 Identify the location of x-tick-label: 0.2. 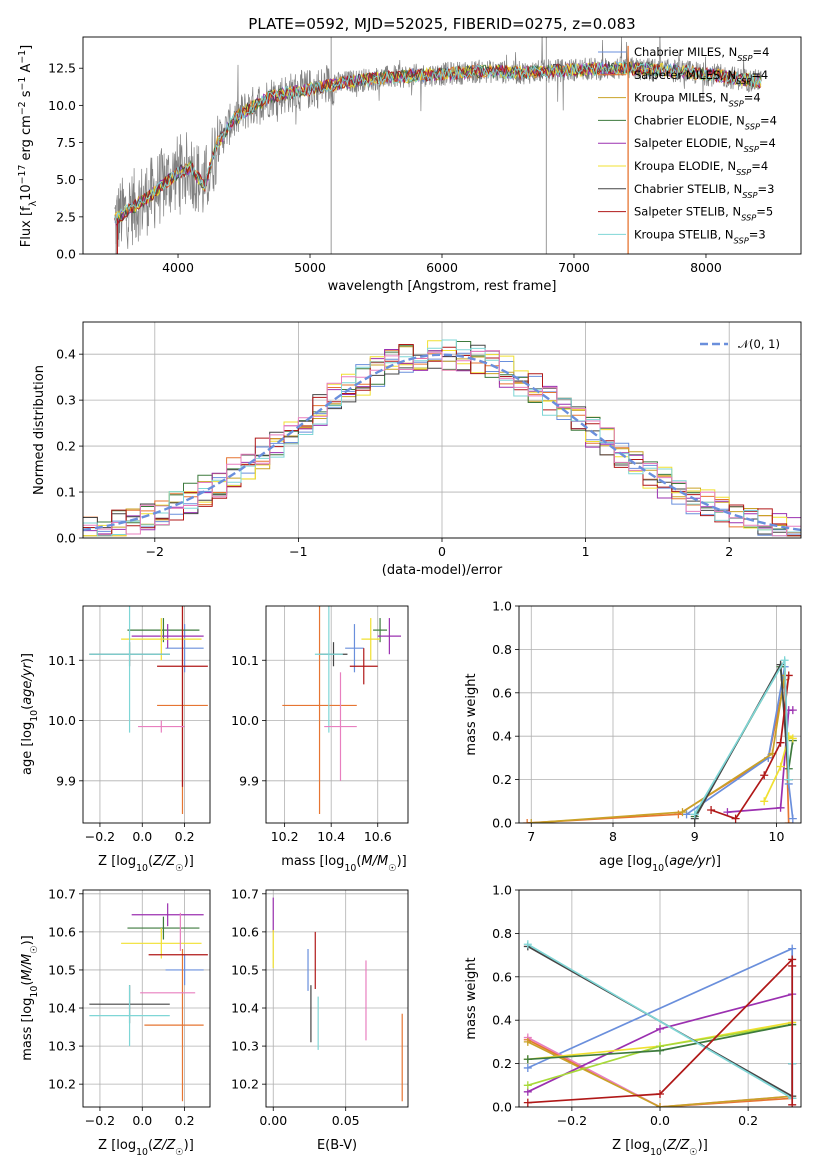
(185, 1120).